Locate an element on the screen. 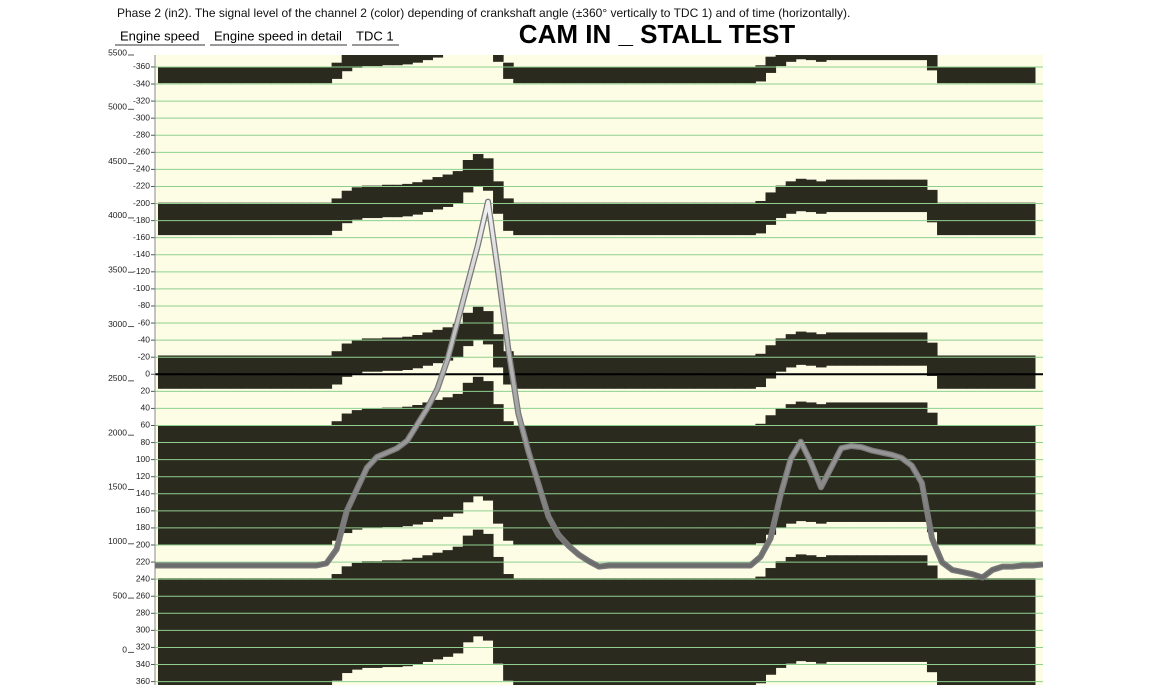 The width and height of the screenshot is (1156, 700). y-tick-label: 0 is located at coordinates (124, 650).